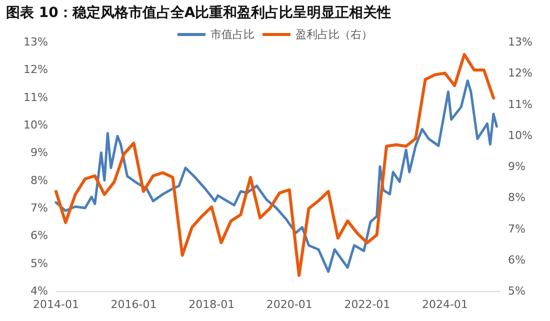  I want to click on y-tick-label: 7%, so click(39, 208).